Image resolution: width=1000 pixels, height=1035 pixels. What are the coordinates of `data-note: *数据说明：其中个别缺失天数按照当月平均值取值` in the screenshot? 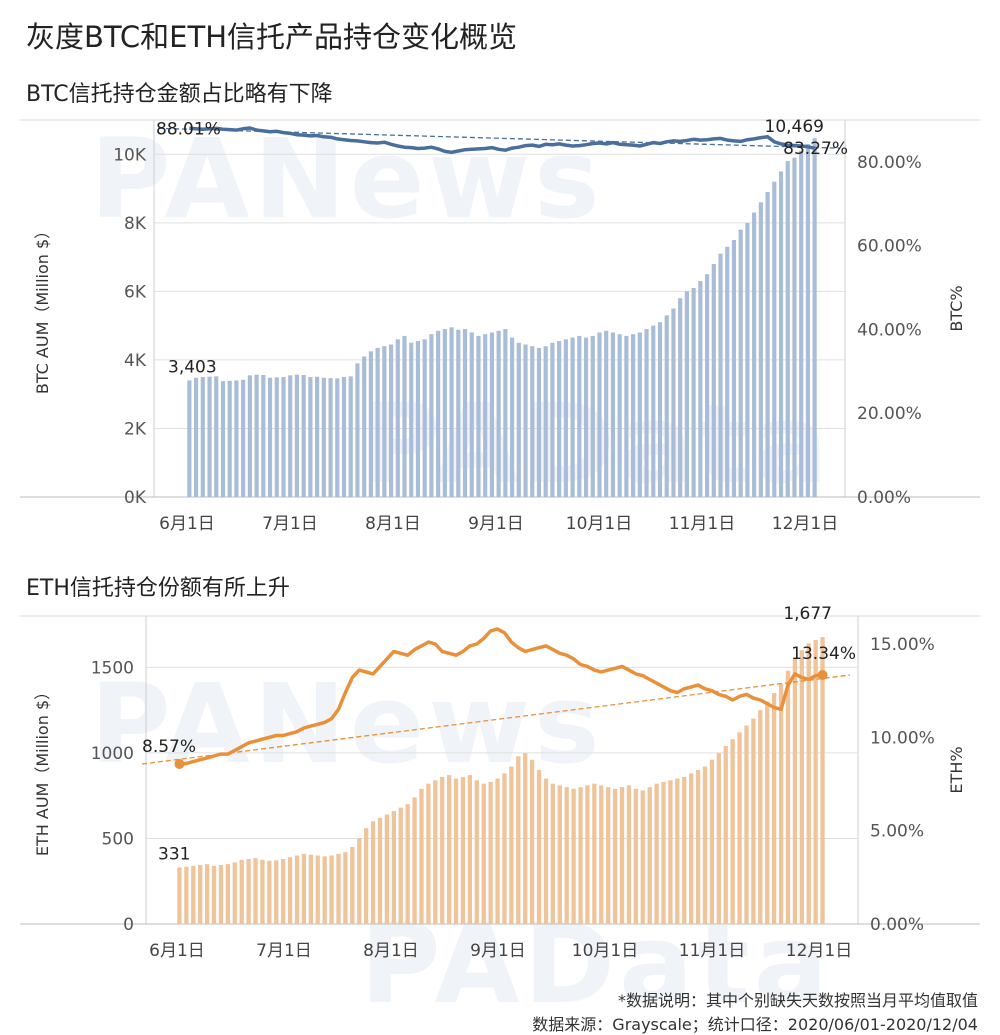 It's located at (797, 1000).